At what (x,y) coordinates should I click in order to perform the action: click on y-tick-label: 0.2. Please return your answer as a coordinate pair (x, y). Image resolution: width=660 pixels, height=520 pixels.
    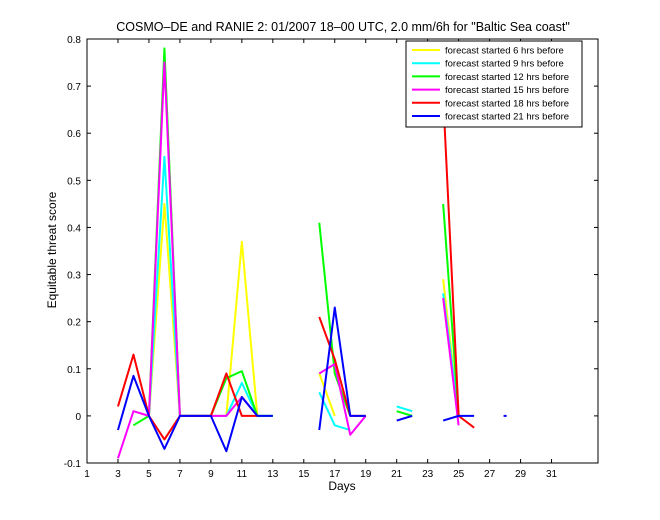
    Looking at the image, I should click on (74, 323).